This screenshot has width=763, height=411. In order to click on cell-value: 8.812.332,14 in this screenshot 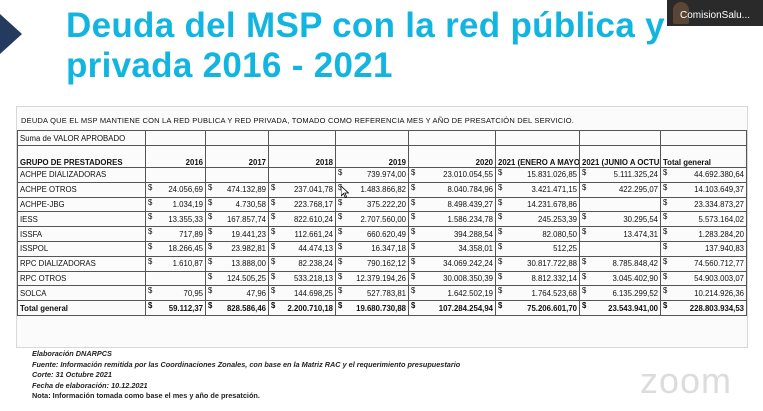, I will do `click(554, 278)`.